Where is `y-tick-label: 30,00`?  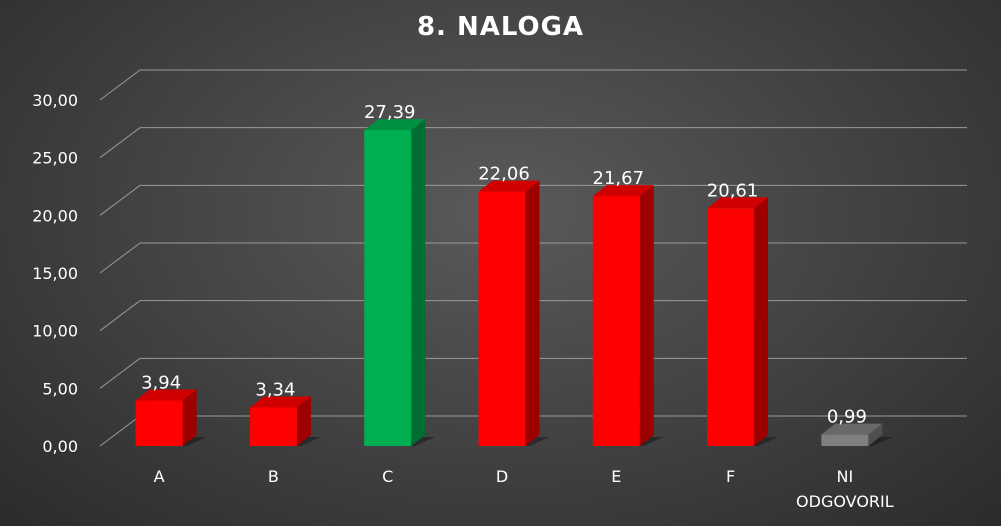 y-tick-label: 30,00 is located at coordinates (55, 100).